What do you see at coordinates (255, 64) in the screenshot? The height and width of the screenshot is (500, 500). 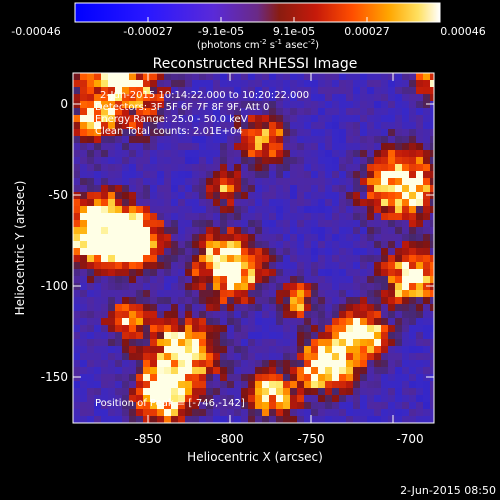 I see `image-title: Reconstructed RHESSI Image` at bounding box center [255, 64].